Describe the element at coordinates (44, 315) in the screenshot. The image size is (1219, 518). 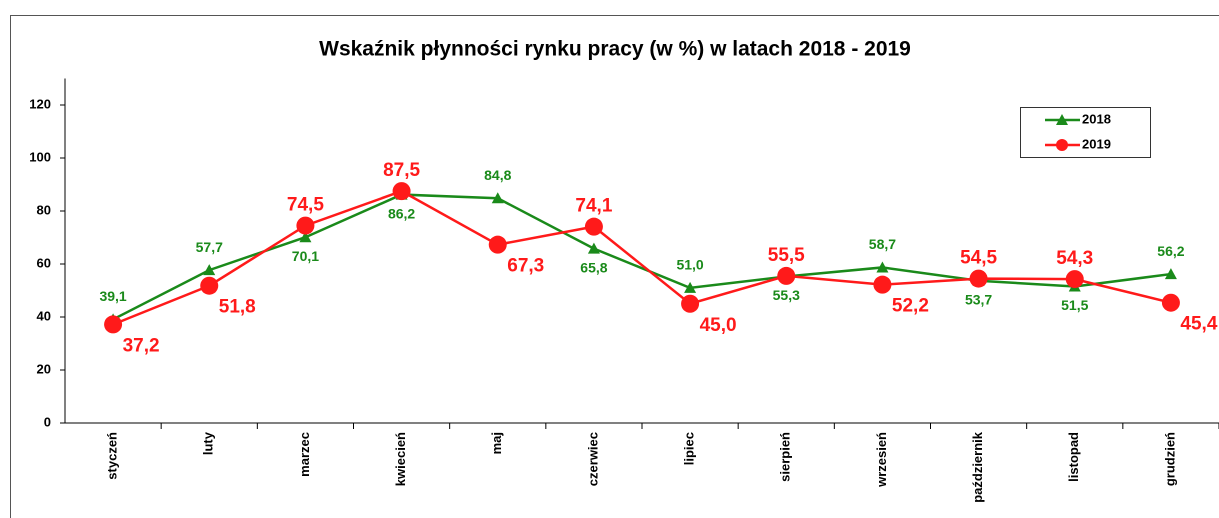
I see `y-tick-label: 40` at that location.